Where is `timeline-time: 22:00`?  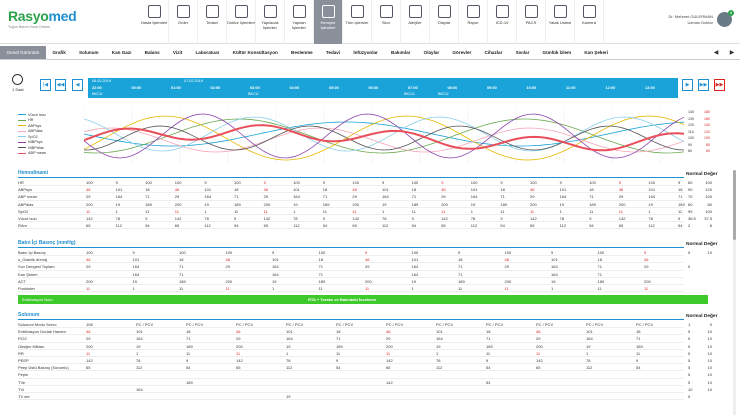 timeline-time: 22:00 is located at coordinates (97, 88).